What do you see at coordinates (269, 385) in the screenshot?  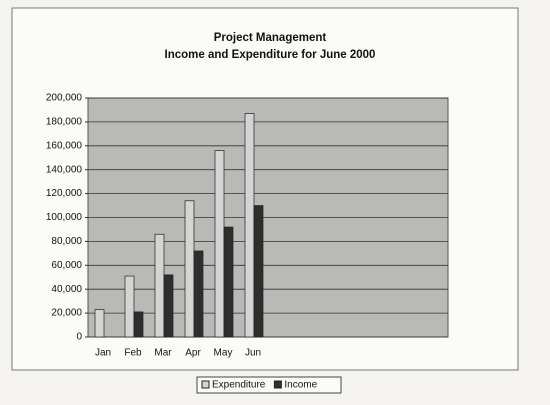 I see `legend-frame` at bounding box center [269, 385].